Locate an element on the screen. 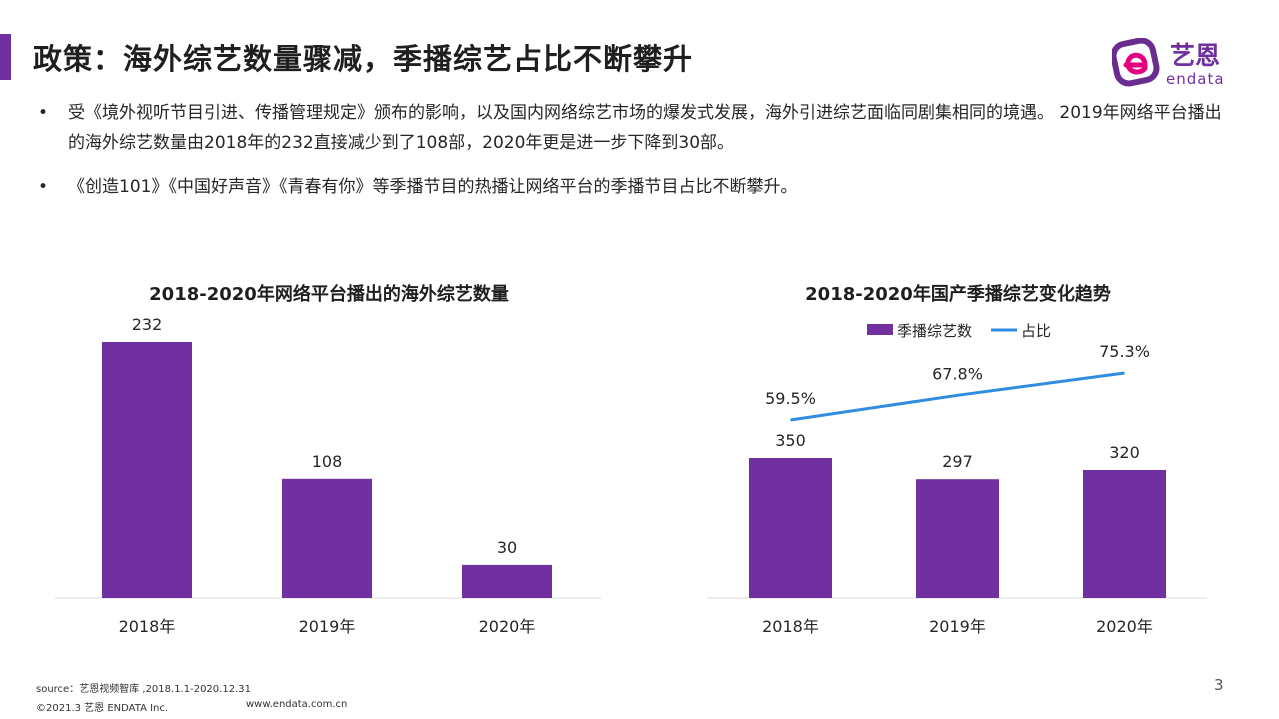 The image size is (1279, 719). data-label: 297 is located at coordinates (957, 461).